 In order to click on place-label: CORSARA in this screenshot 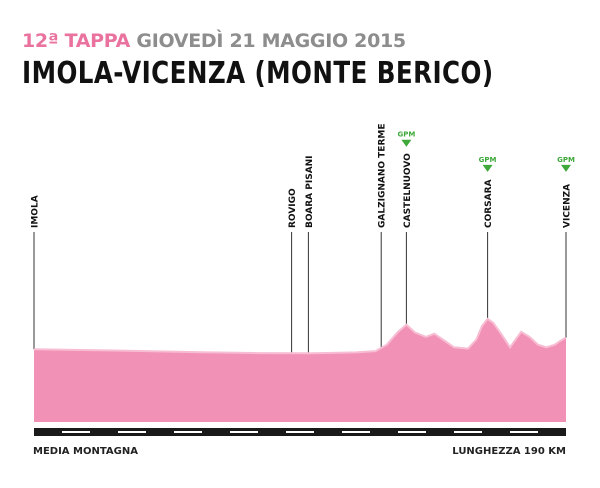, I will do `click(489, 203)`.